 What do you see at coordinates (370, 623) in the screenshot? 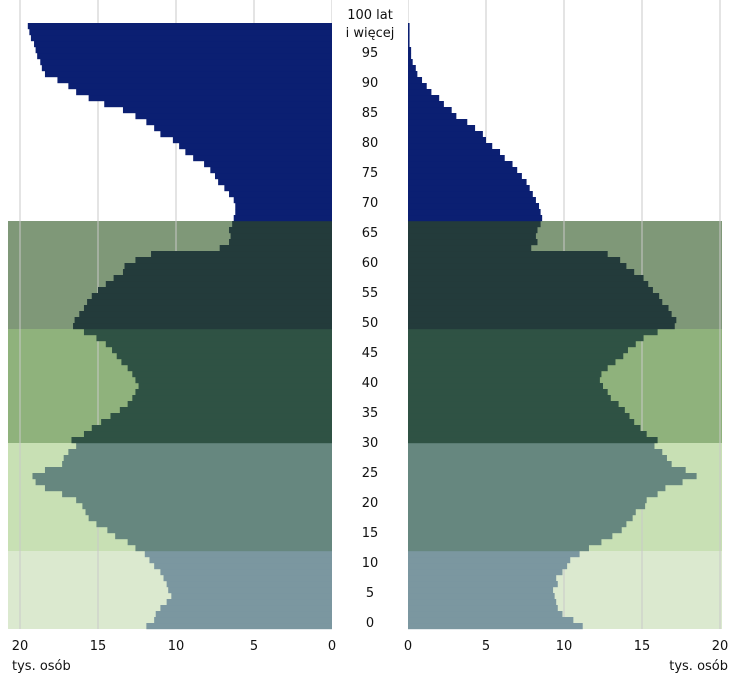
I see `age-label-0: 0` at bounding box center [370, 623].